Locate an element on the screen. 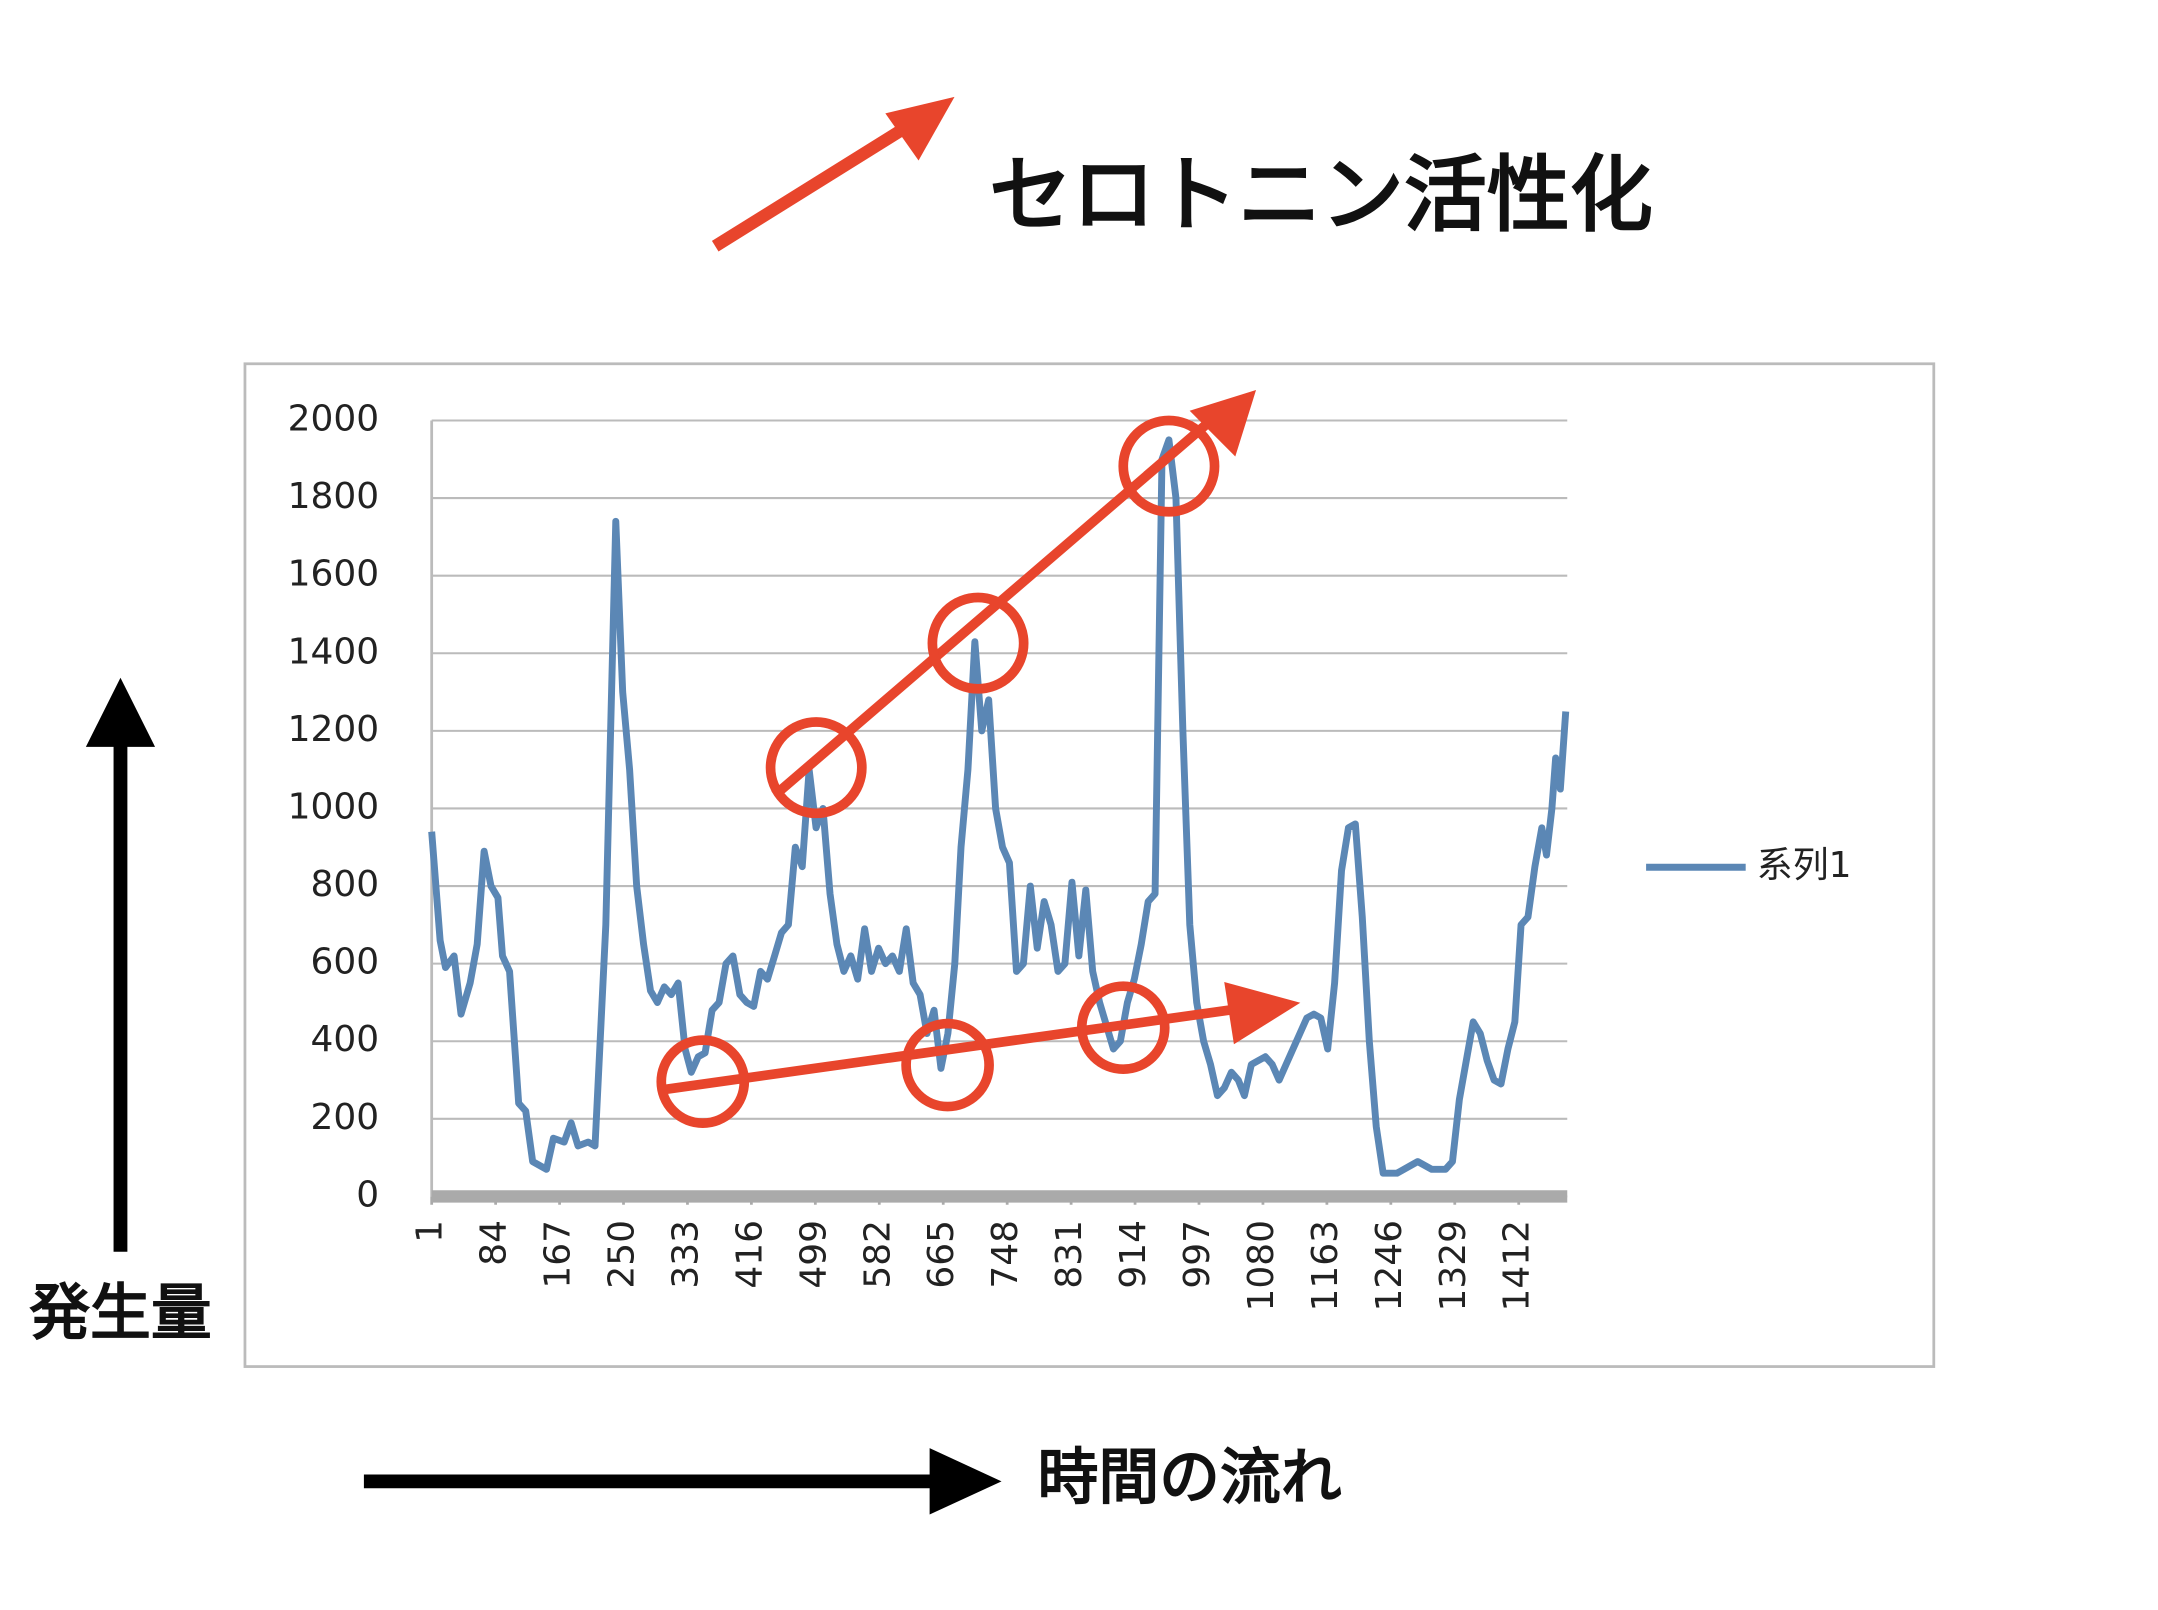 The height and width of the screenshot is (1610, 2158). x-tick-label: 914 is located at coordinates (1133, 1254).